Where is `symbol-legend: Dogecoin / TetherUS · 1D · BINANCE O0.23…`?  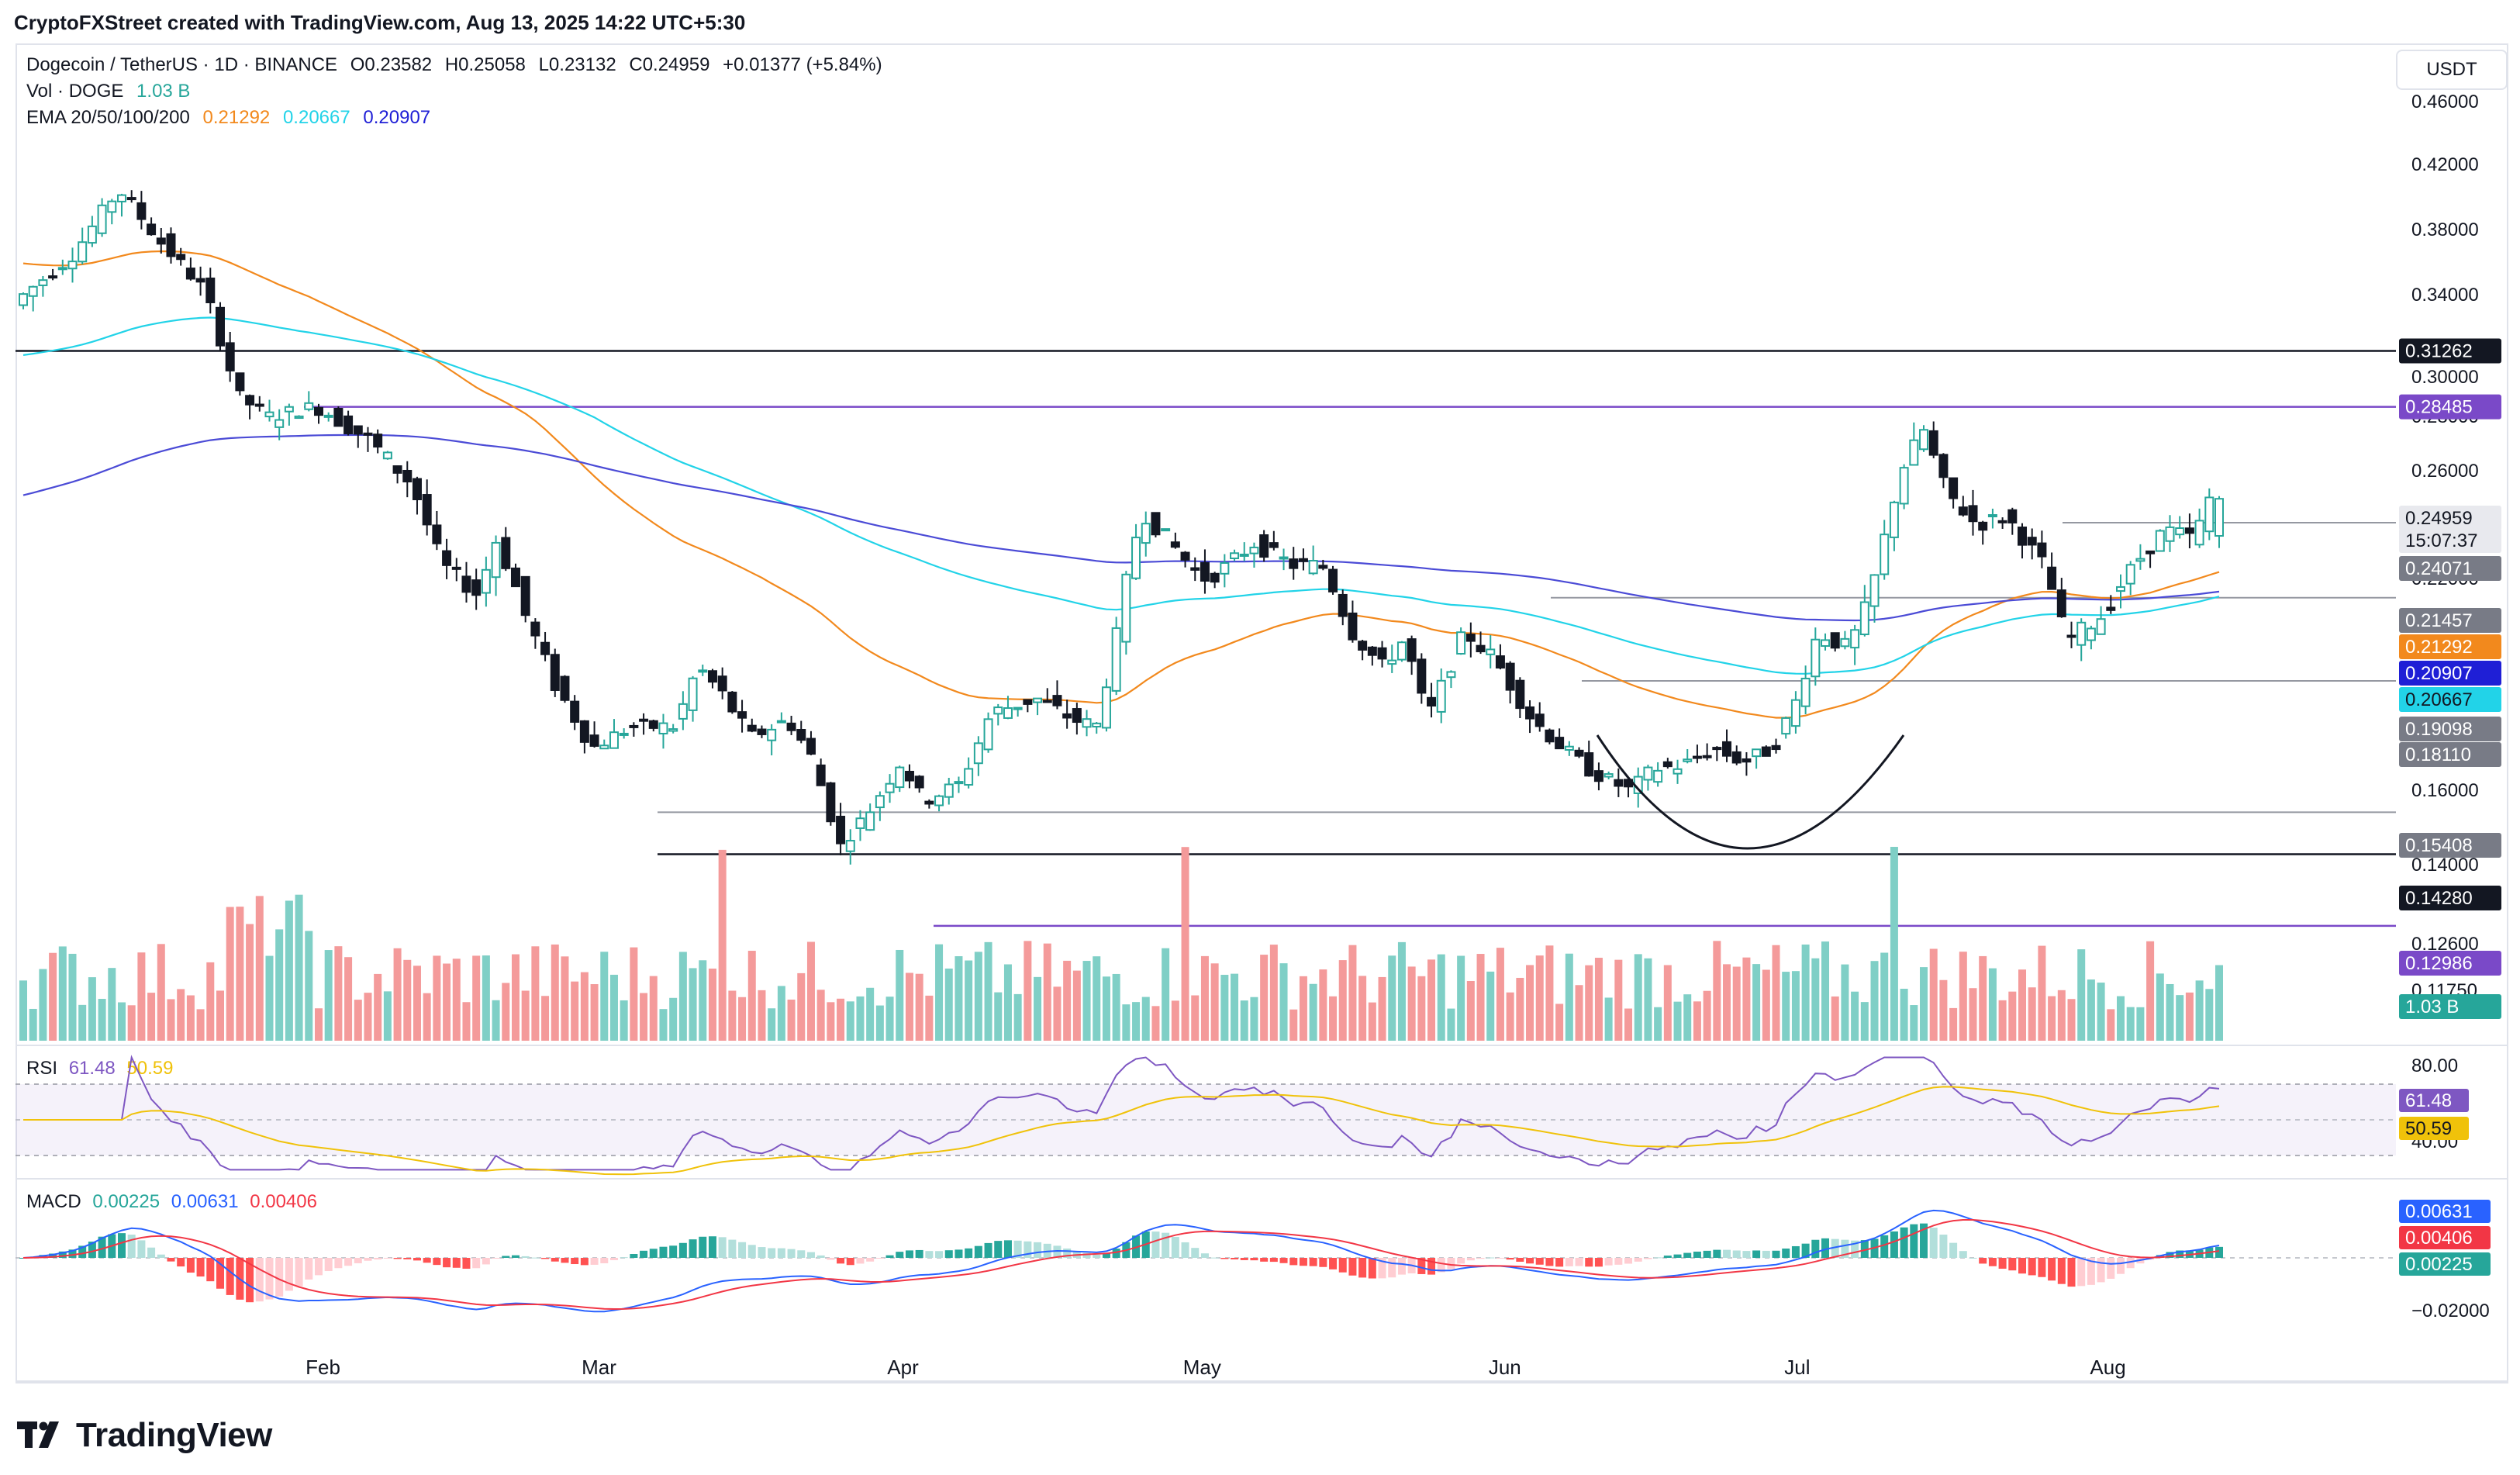
symbol-legend: Dogecoin / TetherUS · 1D · BINANCE O0.23… is located at coordinates (458, 65).